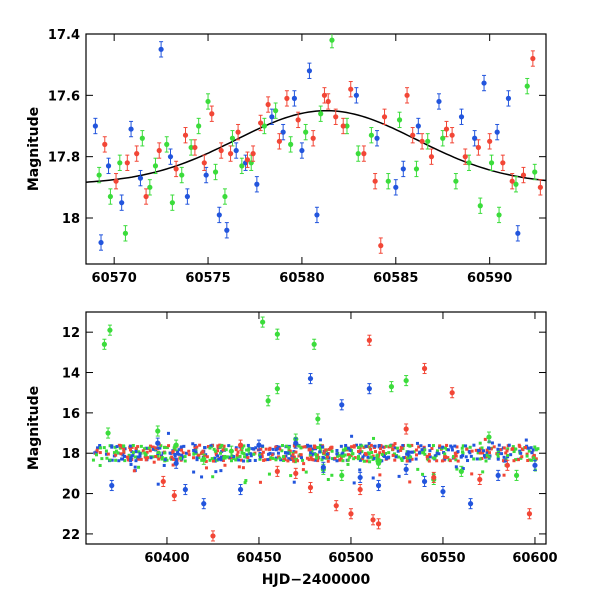 Image resolution: width=600 pixels, height=600 pixels. Describe the element at coordinates (301, 278) in the screenshot. I see `top-xtick-label: 60580` at that location.